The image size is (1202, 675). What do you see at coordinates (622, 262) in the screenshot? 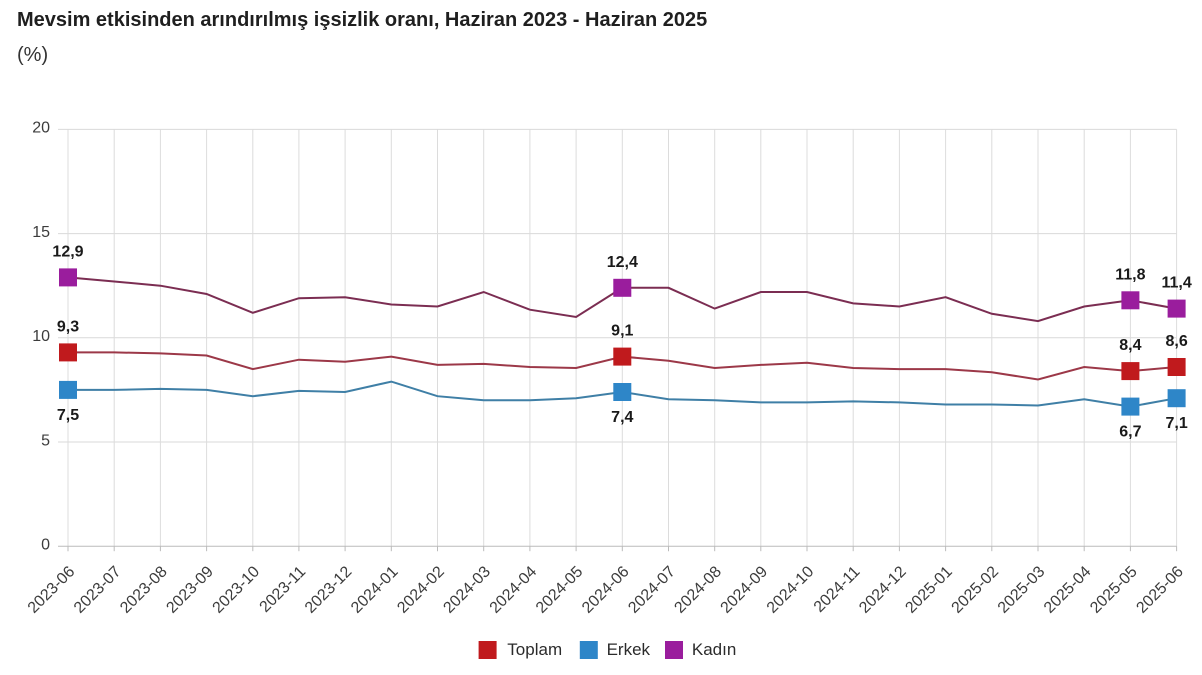
I see `svg-text: 12,4` at bounding box center [622, 262].